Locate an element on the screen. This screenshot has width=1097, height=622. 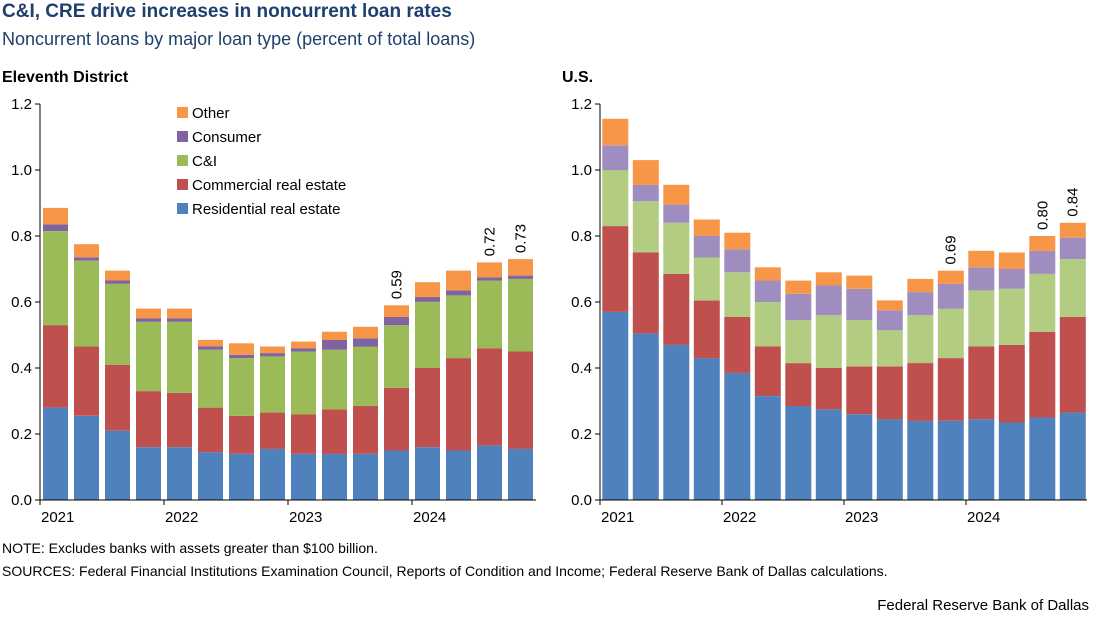
district-bar-candi-2021q3 is located at coordinates (117, 324).